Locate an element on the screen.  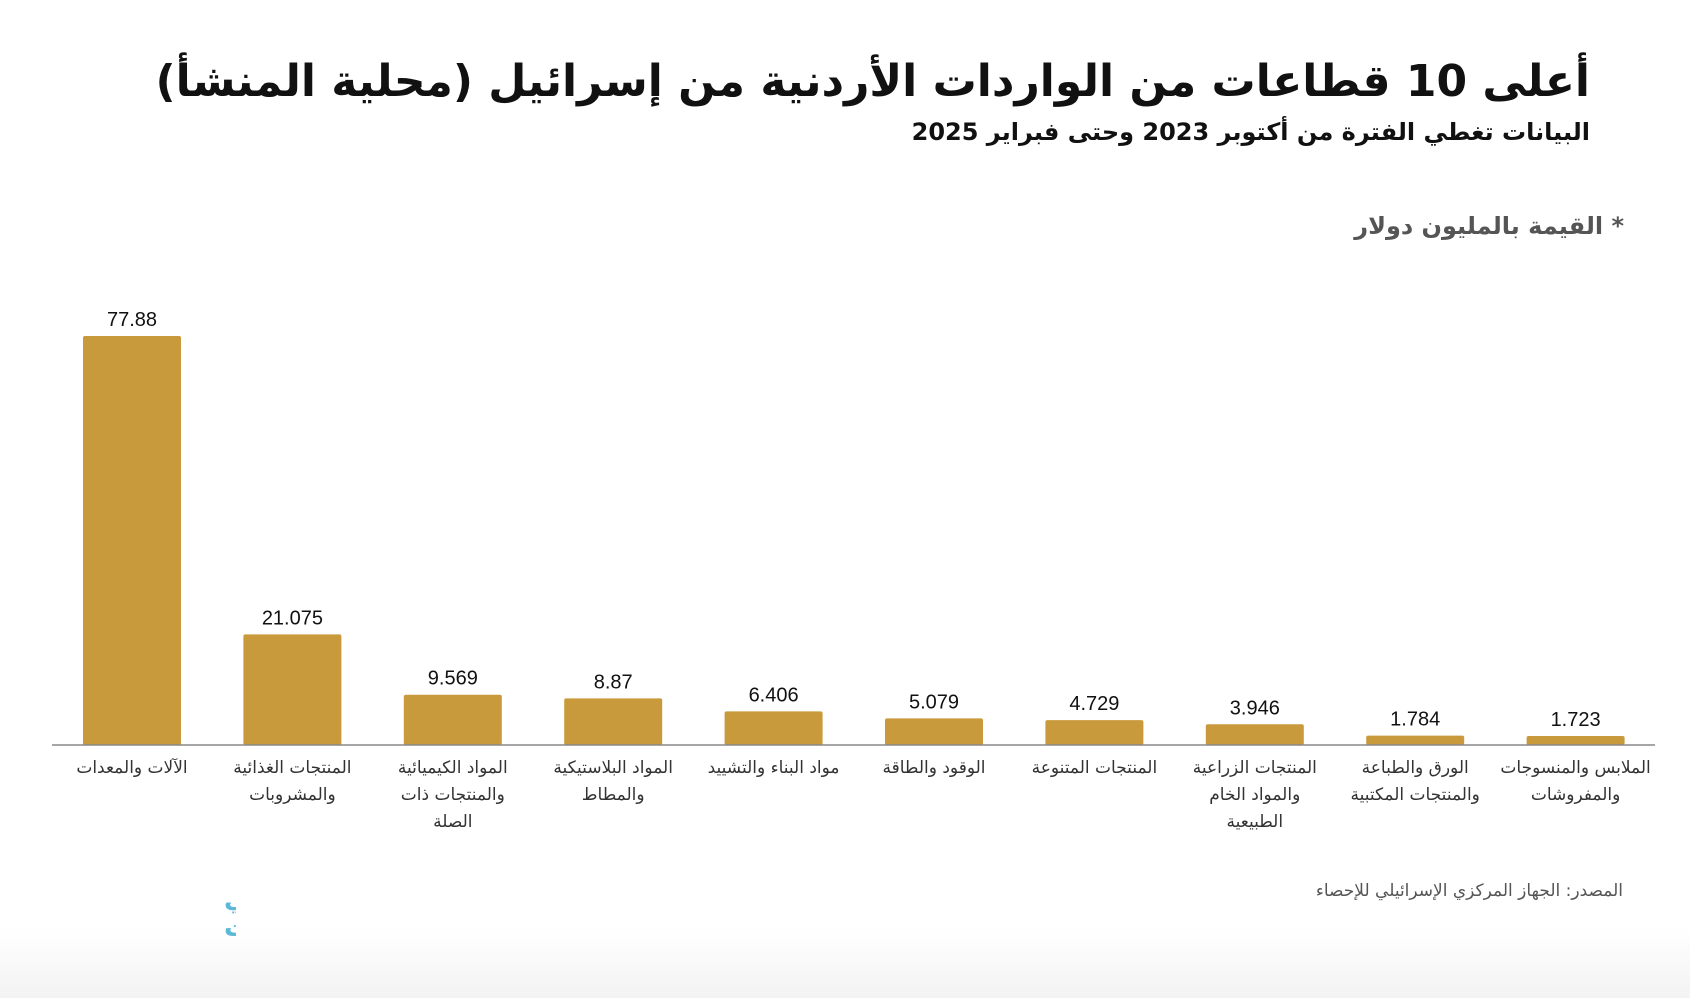
category-label-9-line-2: والمنتجات المكتبية is located at coordinates (1415, 795).